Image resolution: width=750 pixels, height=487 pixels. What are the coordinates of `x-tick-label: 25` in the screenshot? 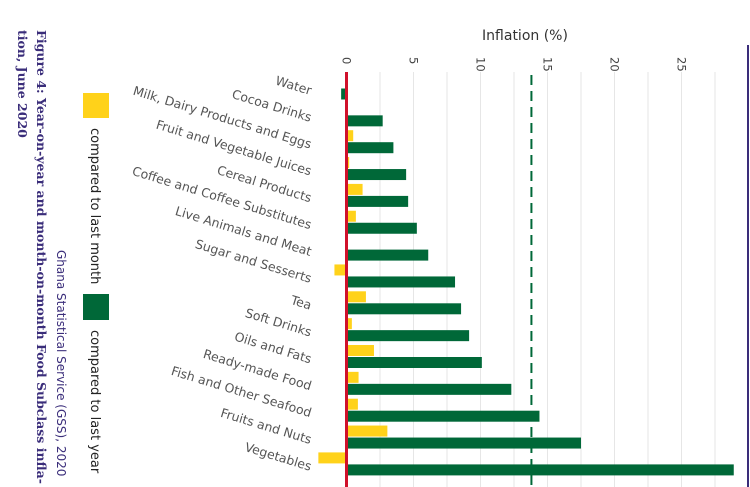 It's located at (682, 64).